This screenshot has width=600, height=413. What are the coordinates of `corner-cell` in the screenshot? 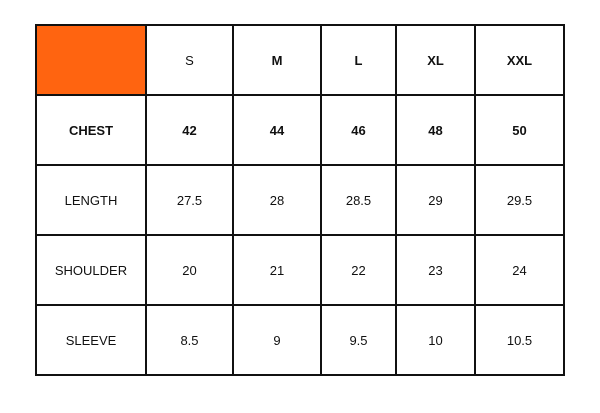 It's located at (91, 60).